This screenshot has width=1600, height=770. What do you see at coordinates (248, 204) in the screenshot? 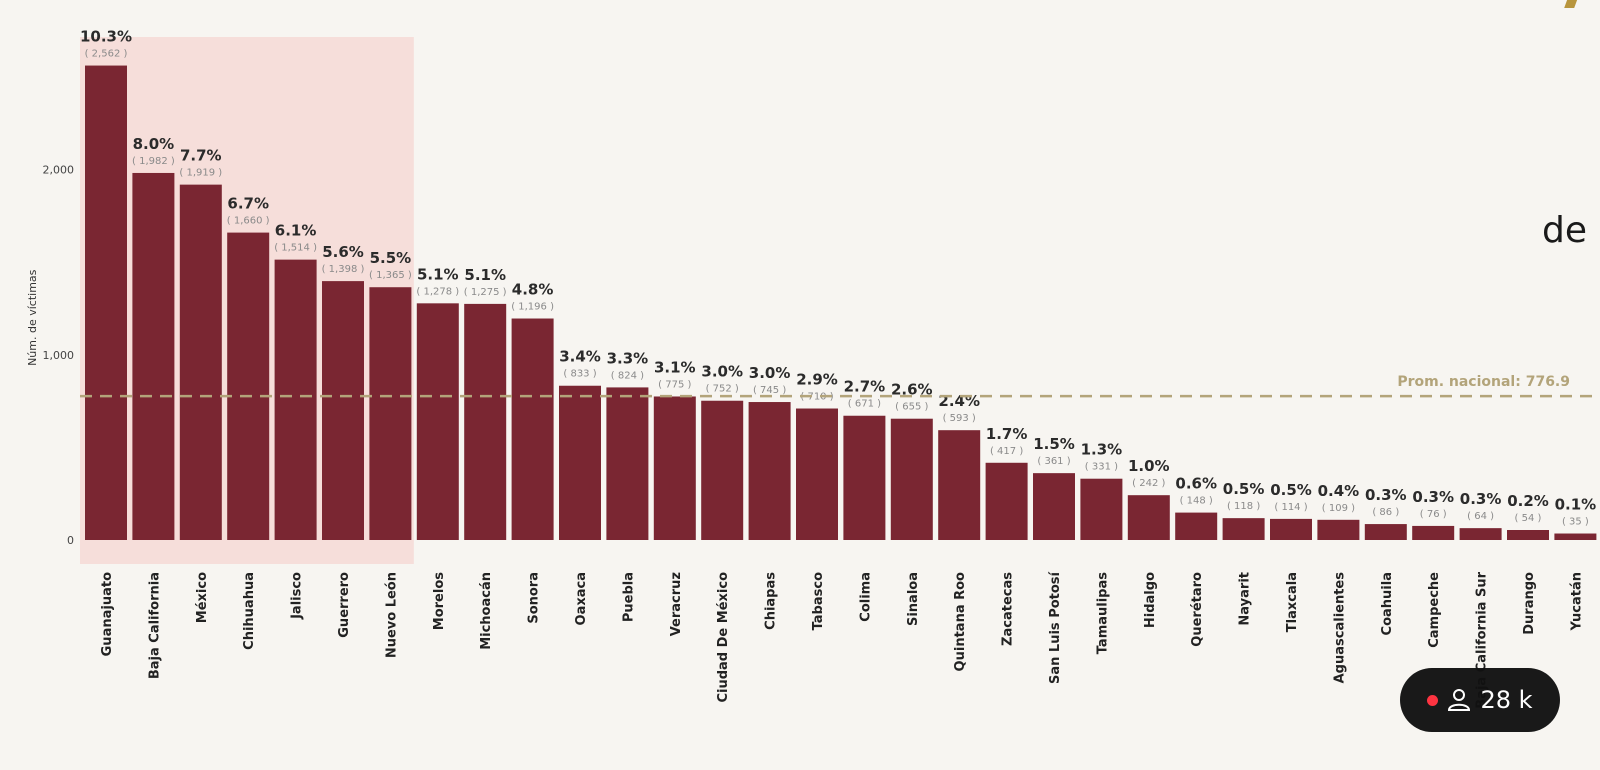
I see `bar-percent-label: 6.7%` at bounding box center [248, 204].